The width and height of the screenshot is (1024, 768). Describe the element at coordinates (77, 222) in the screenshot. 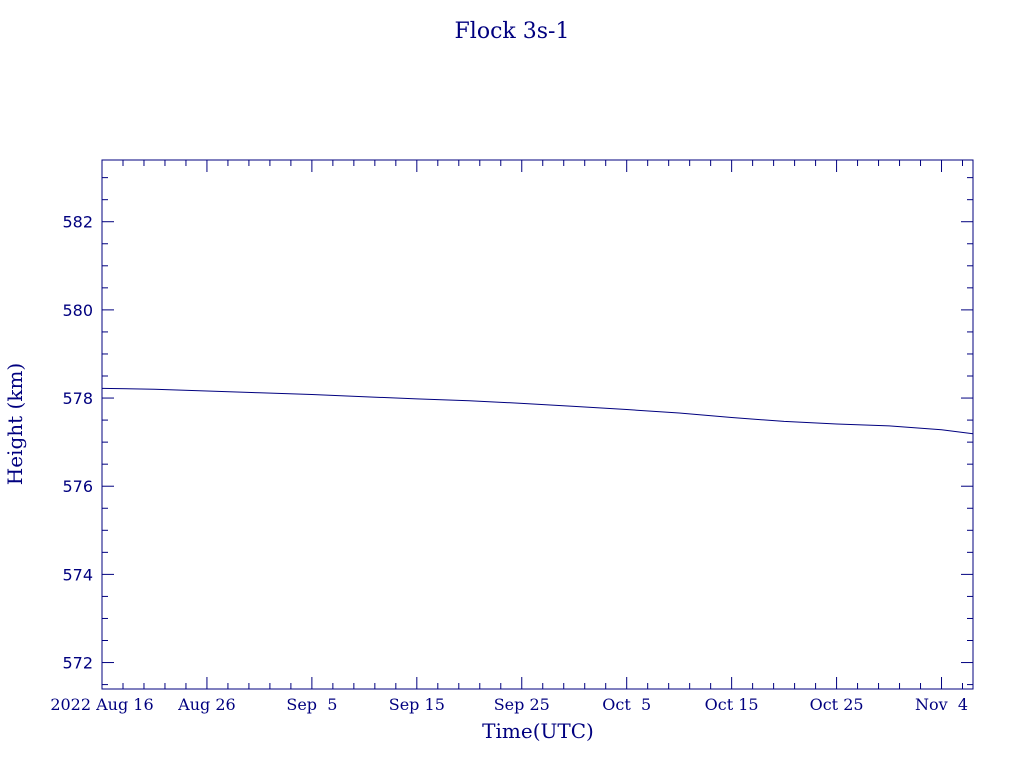

I see `y-tick-label: 582` at that location.